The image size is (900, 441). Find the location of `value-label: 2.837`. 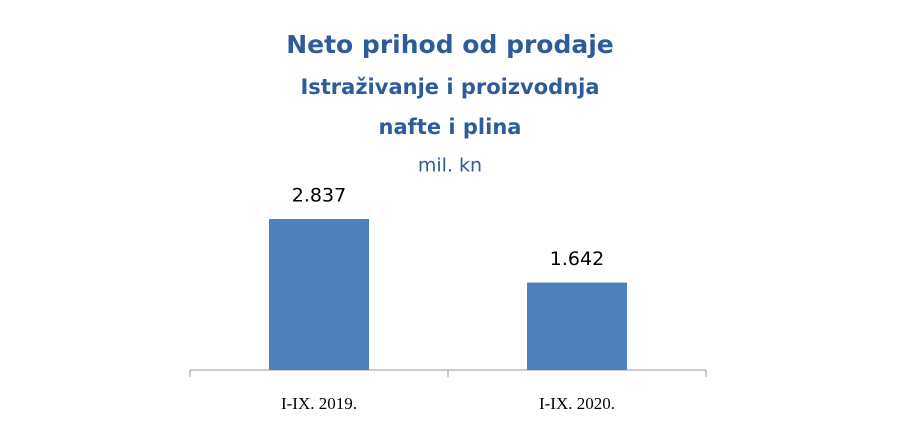

value-label: 2.837 is located at coordinates (319, 196).